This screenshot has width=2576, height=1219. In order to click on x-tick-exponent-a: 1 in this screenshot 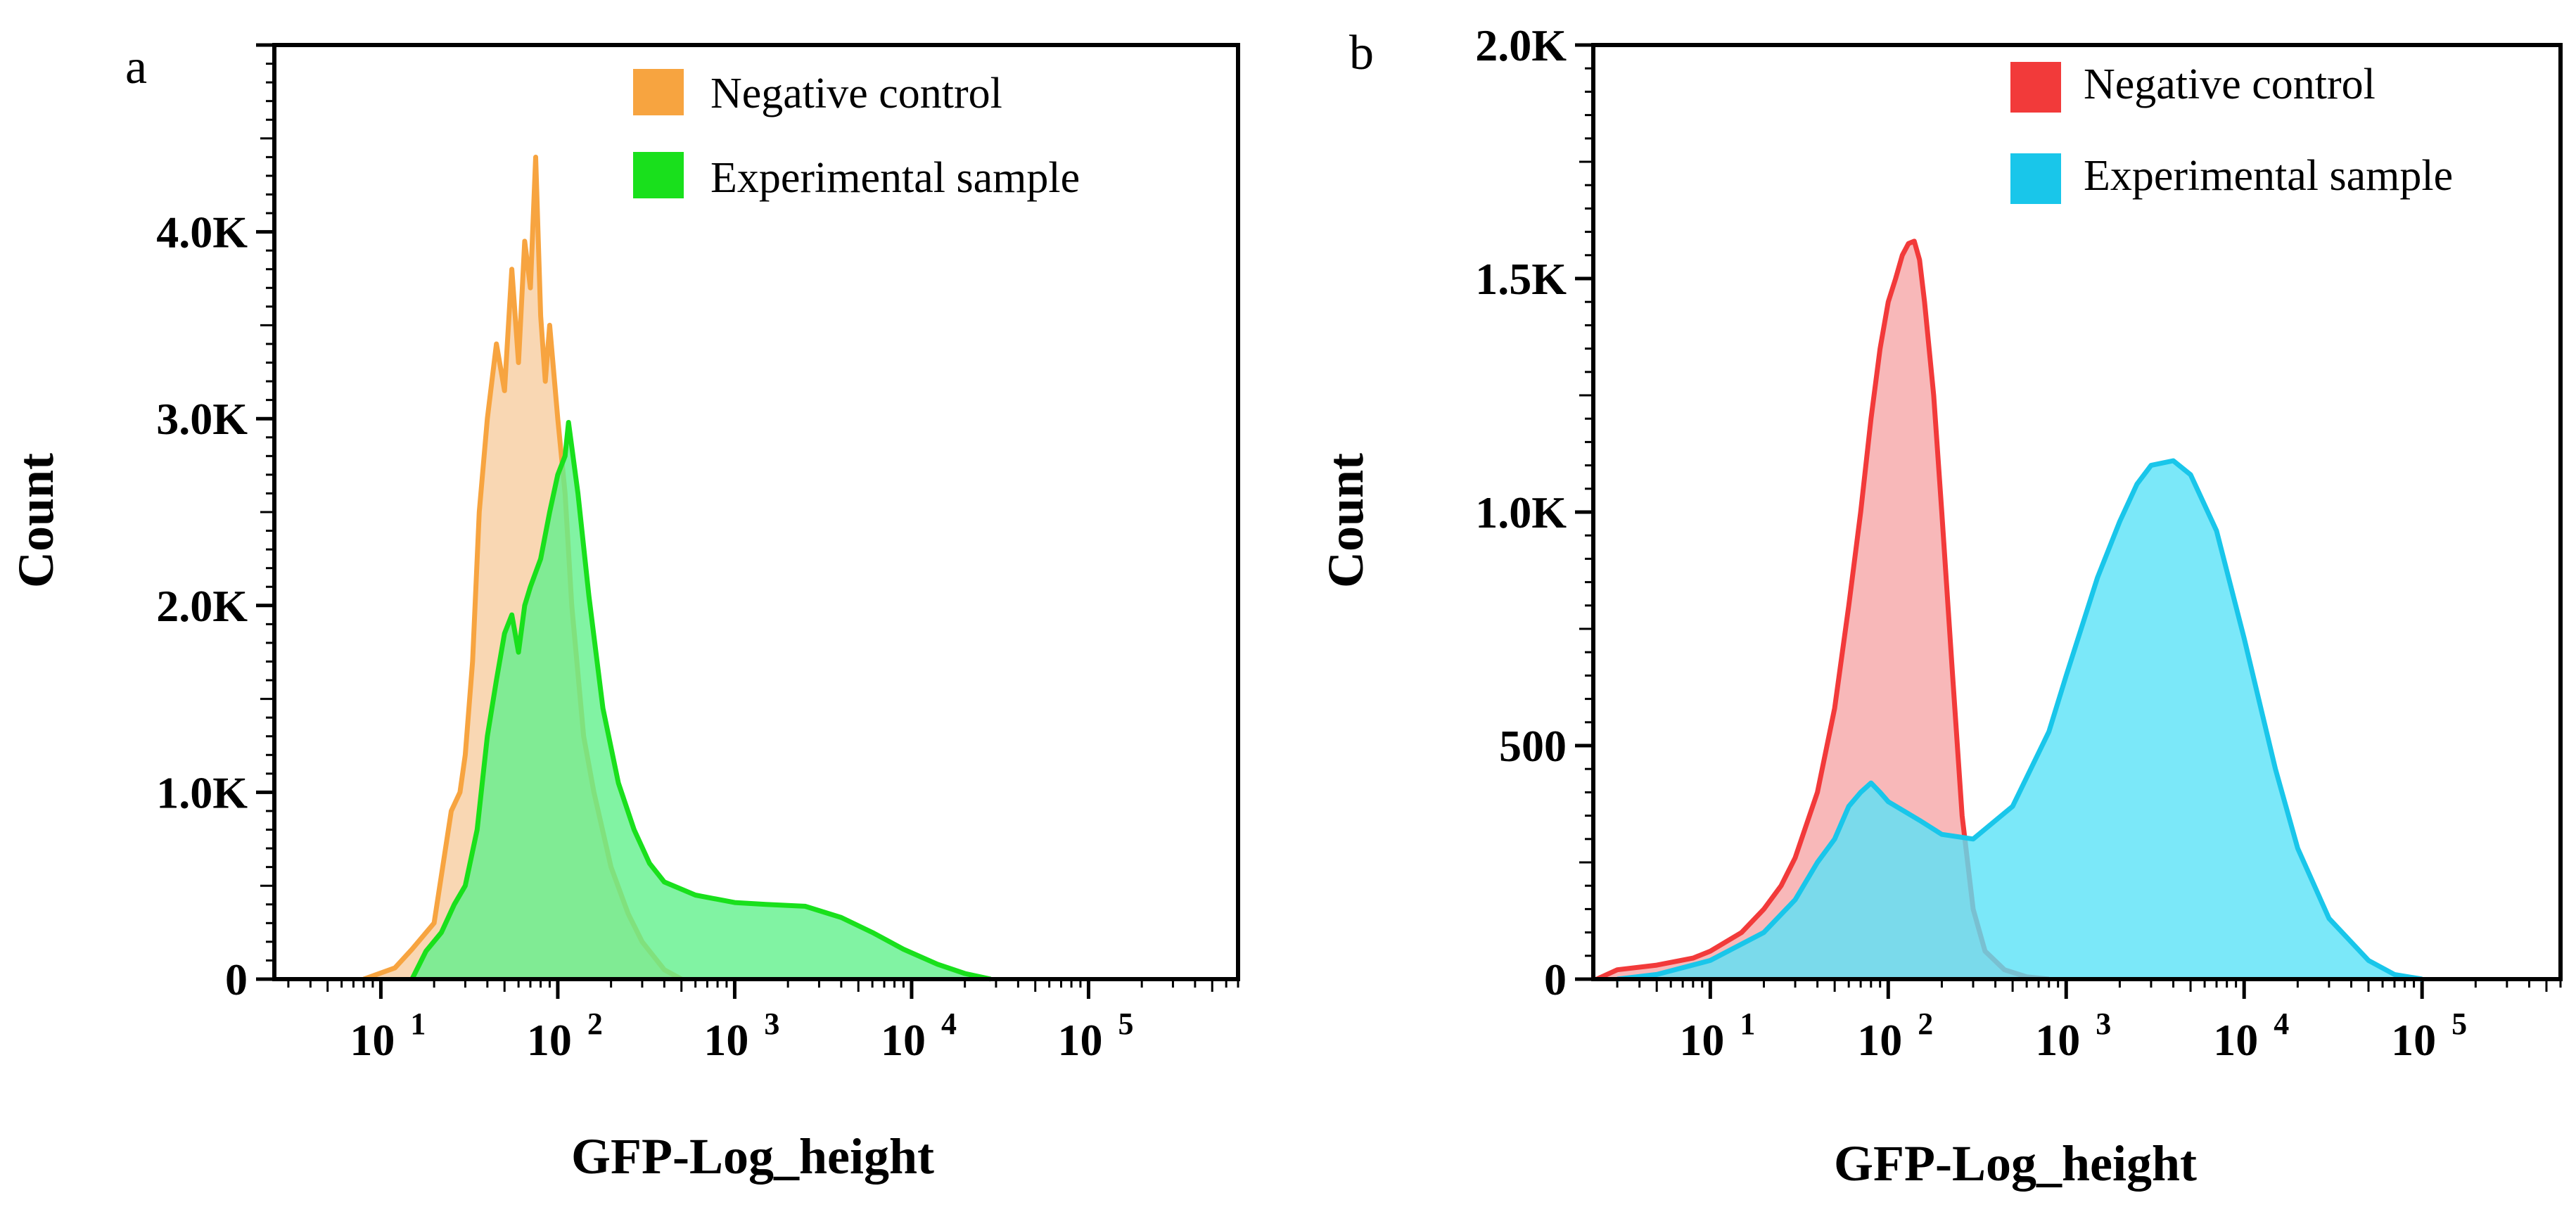, I will do `click(418, 1024)`.